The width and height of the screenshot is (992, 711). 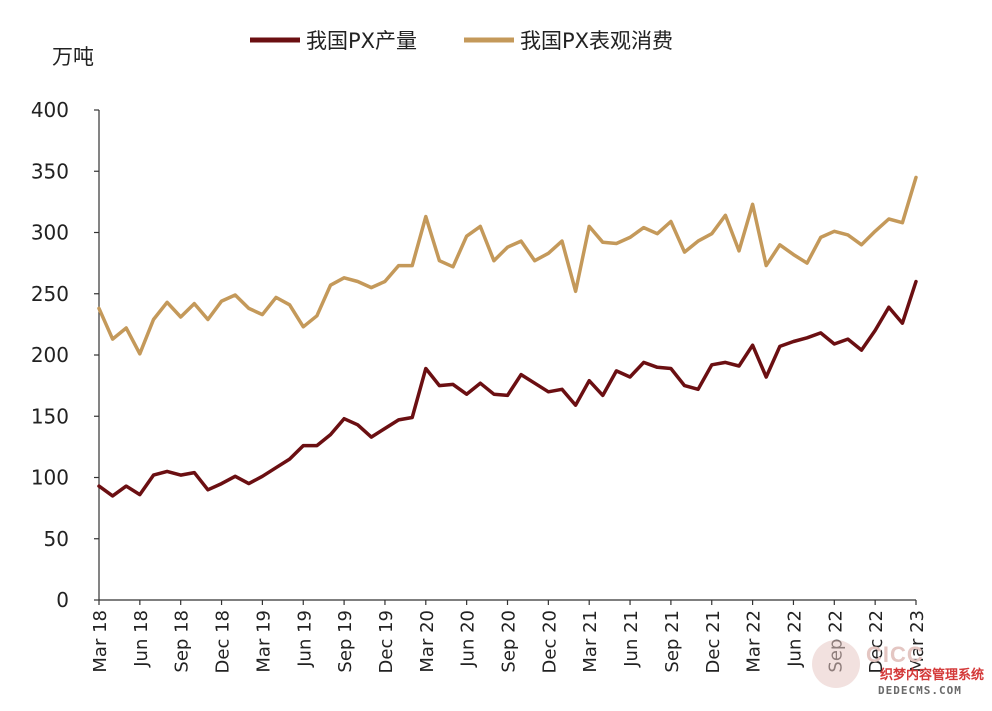 I want to click on legend-label-production: 我国PX产量, so click(x=361, y=41).